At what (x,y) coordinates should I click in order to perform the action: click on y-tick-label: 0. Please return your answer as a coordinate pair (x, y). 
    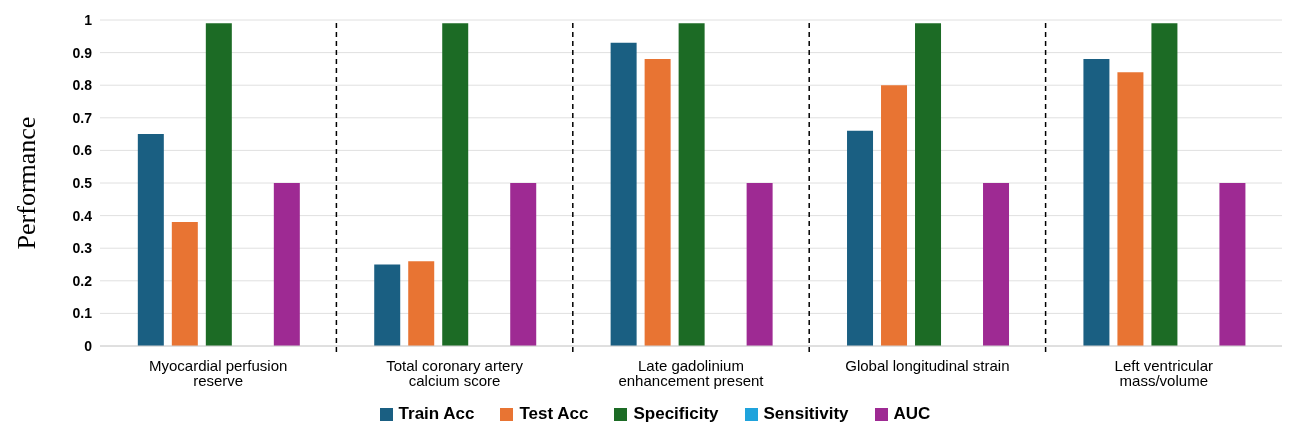
    Looking at the image, I should click on (88, 345).